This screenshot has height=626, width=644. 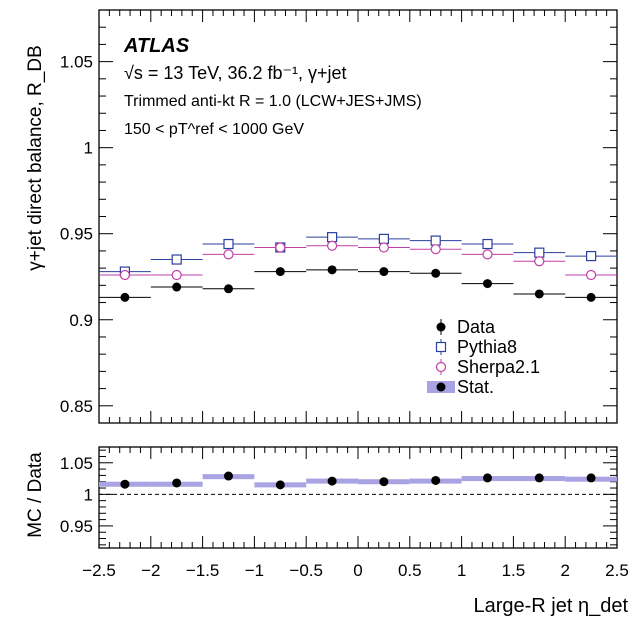 What do you see at coordinates (81, 320) in the screenshot?
I see `main-y-tick-label: 0.9` at bounding box center [81, 320].